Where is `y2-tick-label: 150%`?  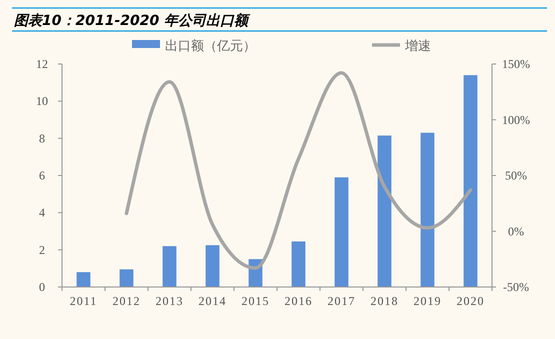
y2-tick-label: 150% is located at coordinates (516, 64).